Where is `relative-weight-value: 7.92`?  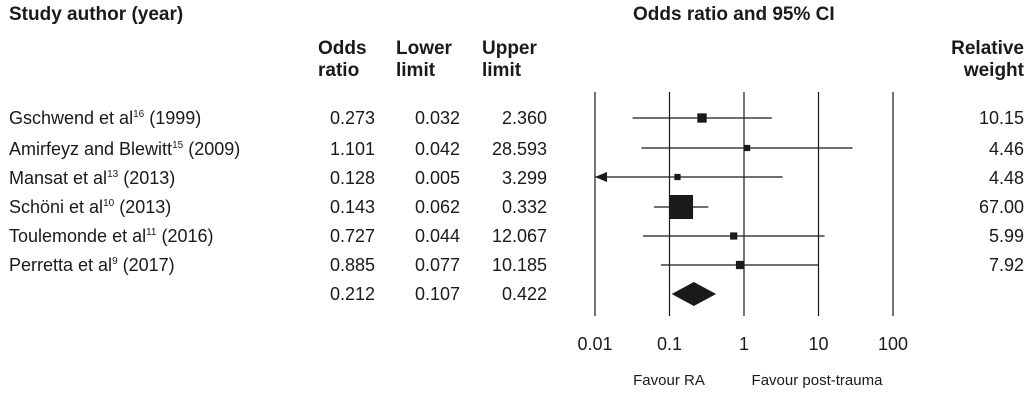 relative-weight-value: 7.92 is located at coordinates (1006, 265).